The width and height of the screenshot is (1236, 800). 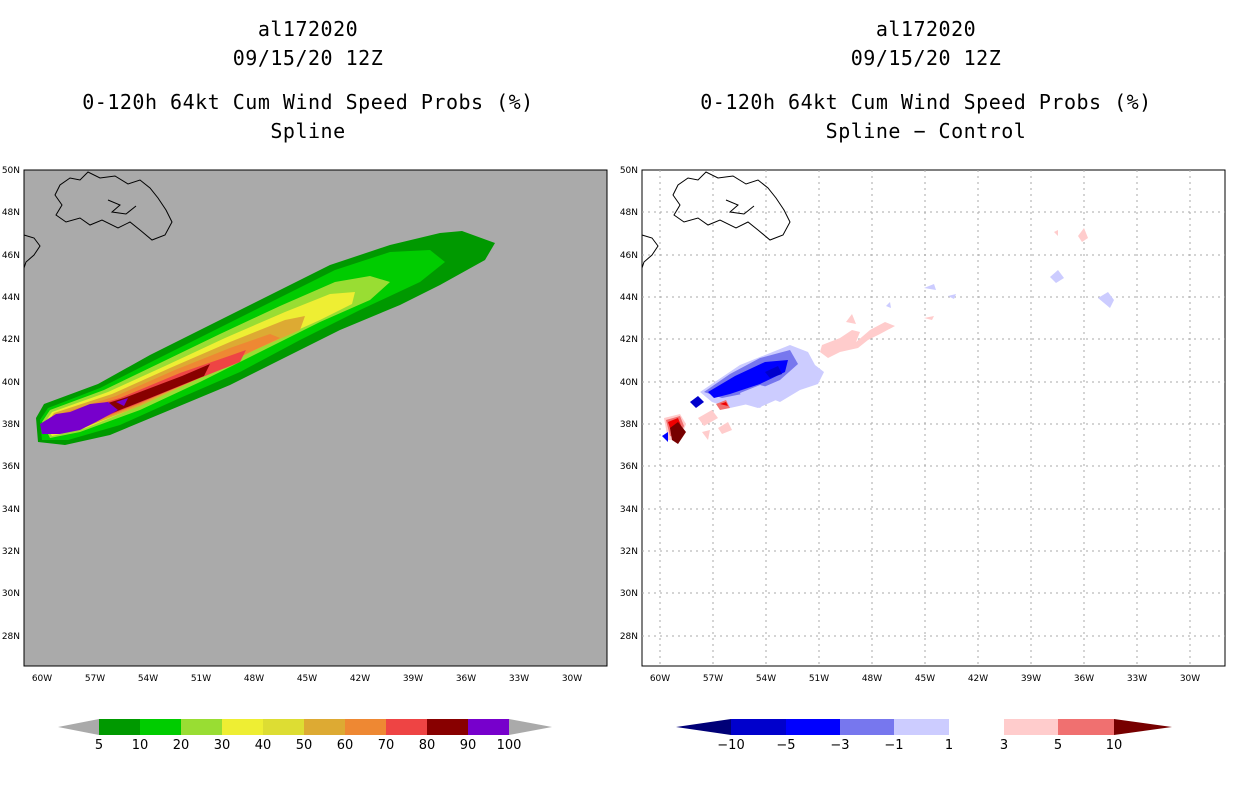 What do you see at coordinates (11, 171) in the screenshot?
I see `left-lat-label: 50N` at bounding box center [11, 171].